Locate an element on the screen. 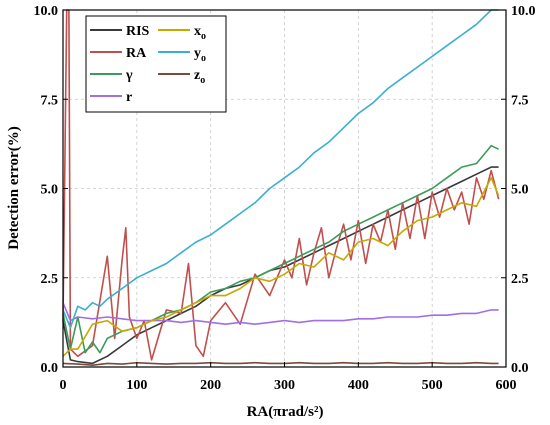 Image resolution: width=550 pixels, height=425 pixels. y-tick-label-left: 7.5 is located at coordinates (50, 100).